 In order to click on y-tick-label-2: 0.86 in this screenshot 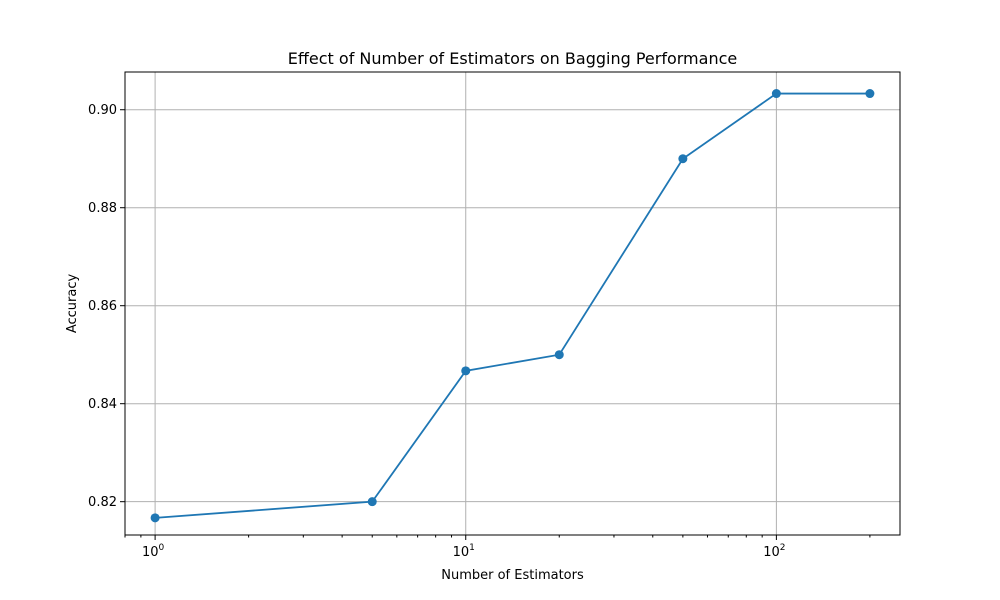, I will do `click(102, 306)`.